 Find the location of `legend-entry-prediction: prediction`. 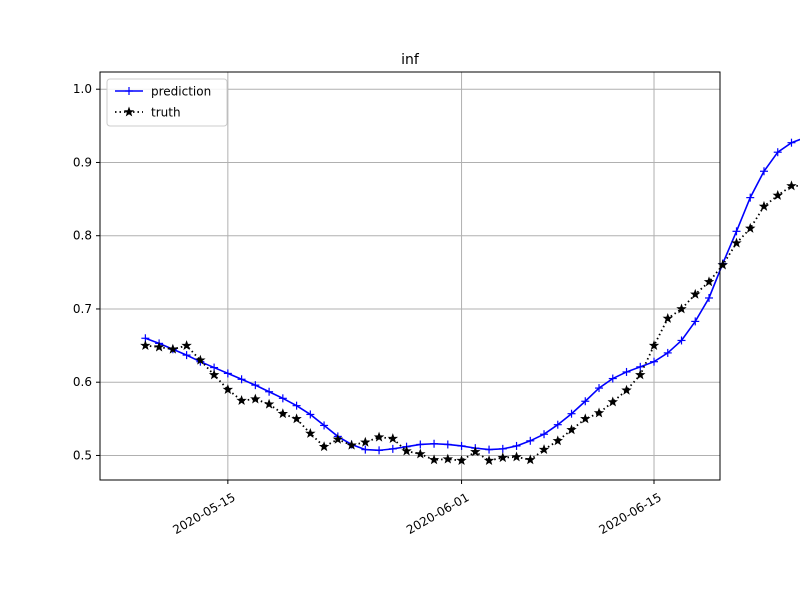

legend-entry-prediction: prediction is located at coordinates (163, 92).